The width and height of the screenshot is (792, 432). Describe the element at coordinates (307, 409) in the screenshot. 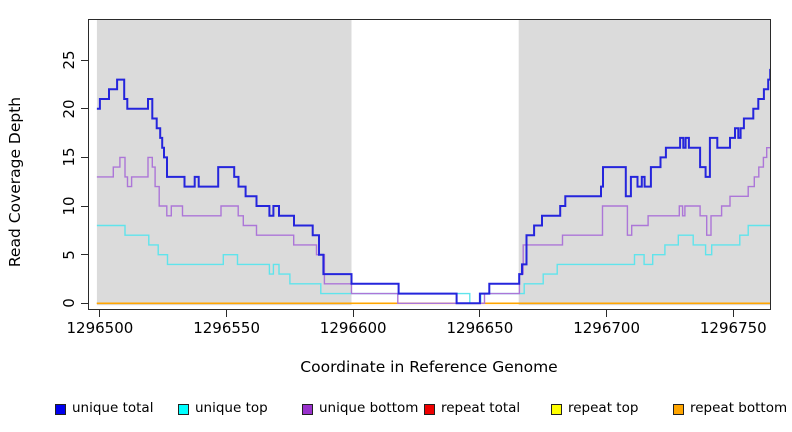

I see `legend-swatch-unique-bottom` at that location.